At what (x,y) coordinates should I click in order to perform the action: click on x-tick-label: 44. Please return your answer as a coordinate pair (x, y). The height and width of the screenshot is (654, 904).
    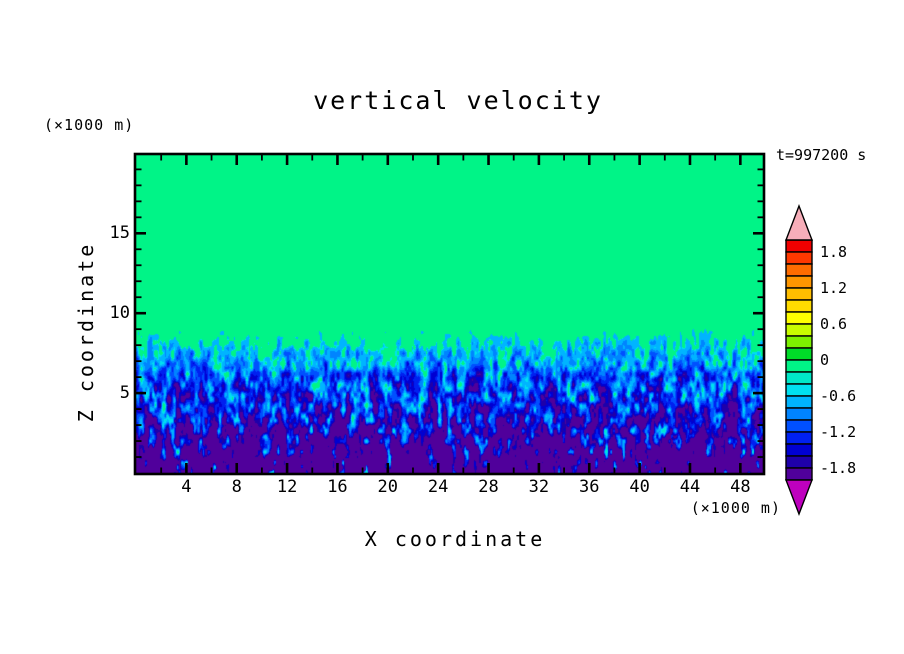
    Looking at the image, I should click on (690, 487).